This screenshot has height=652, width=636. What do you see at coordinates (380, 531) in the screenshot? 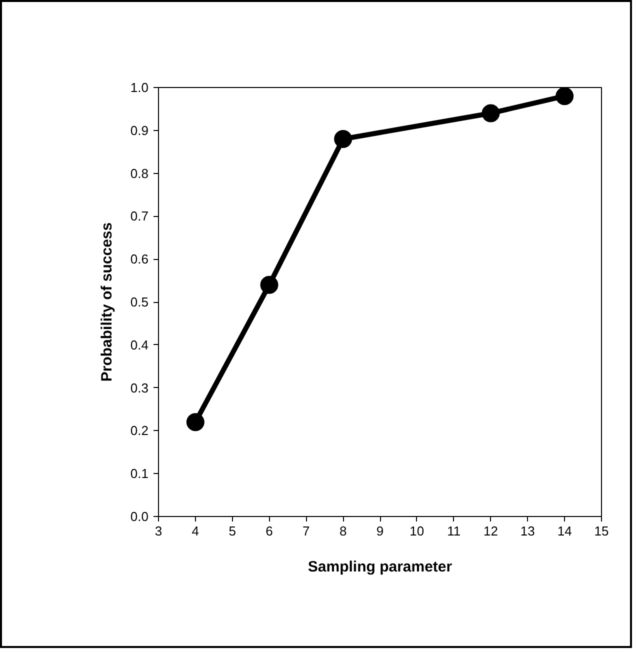
I see `x-tick-label: 9` at bounding box center [380, 531].